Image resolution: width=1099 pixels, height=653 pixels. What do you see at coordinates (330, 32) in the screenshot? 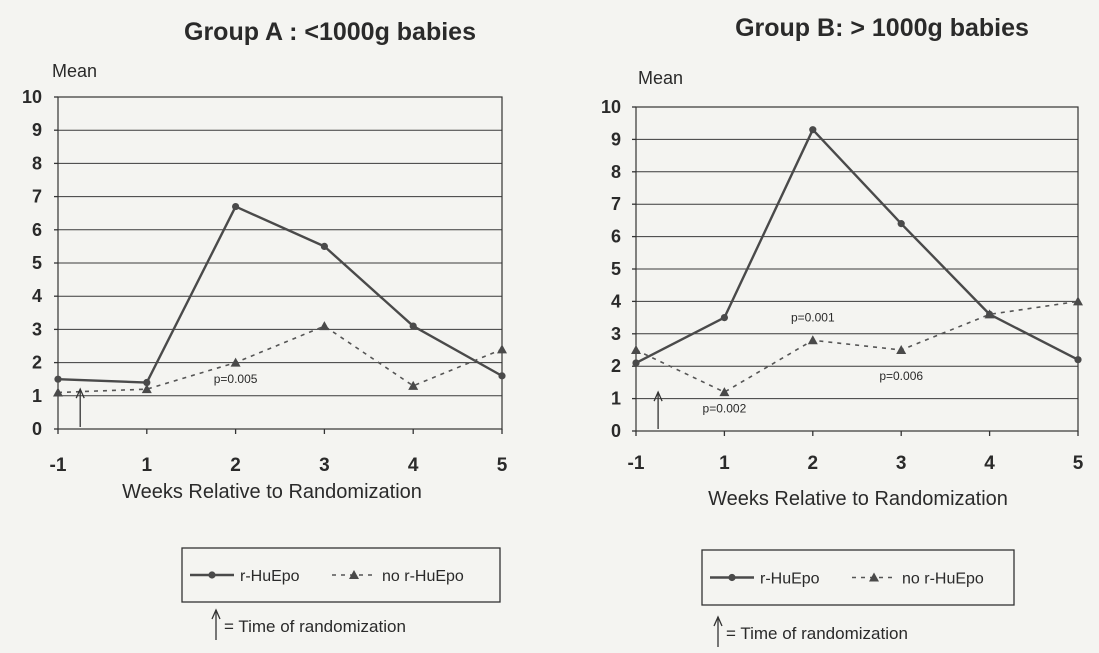
I see `chart-title: Group A : <1000g babies` at bounding box center [330, 32].